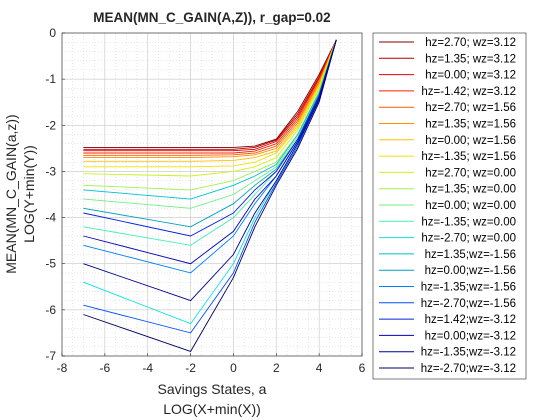 The height and width of the screenshot is (420, 560). Describe the element at coordinates (319, 368) in the screenshot. I see `x-tick-label: 4` at that location.